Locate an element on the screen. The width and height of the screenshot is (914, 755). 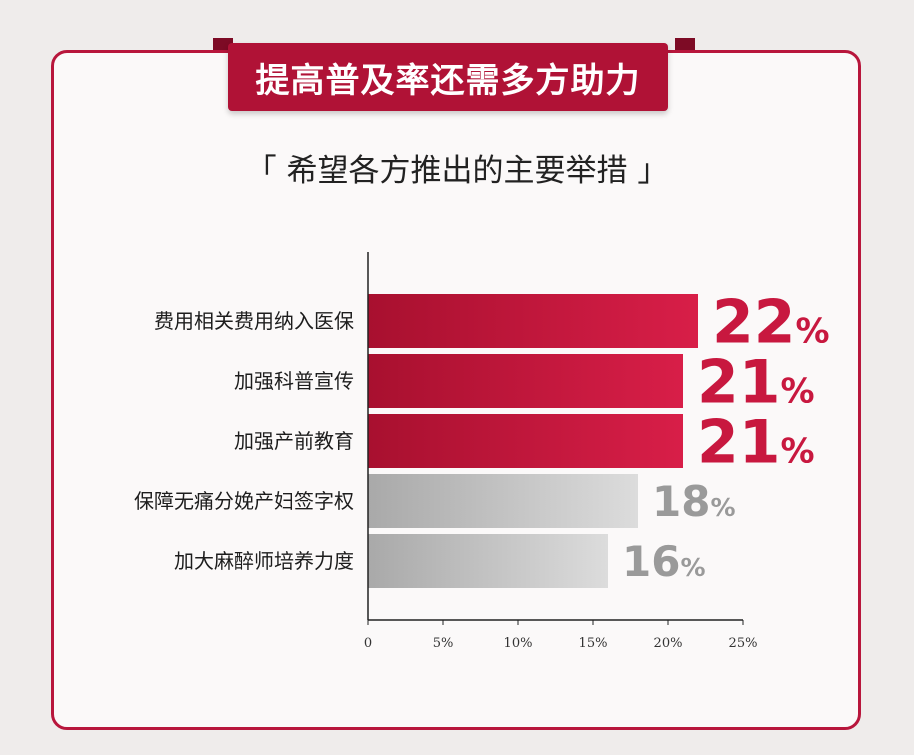
category-label: 保障无痛分娩产妇签字权 is located at coordinates (244, 501).